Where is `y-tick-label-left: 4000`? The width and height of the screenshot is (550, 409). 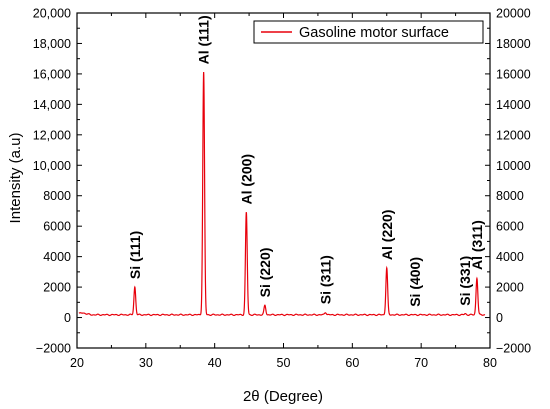 y-tick-label-left: 4000 is located at coordinates (57, 257).